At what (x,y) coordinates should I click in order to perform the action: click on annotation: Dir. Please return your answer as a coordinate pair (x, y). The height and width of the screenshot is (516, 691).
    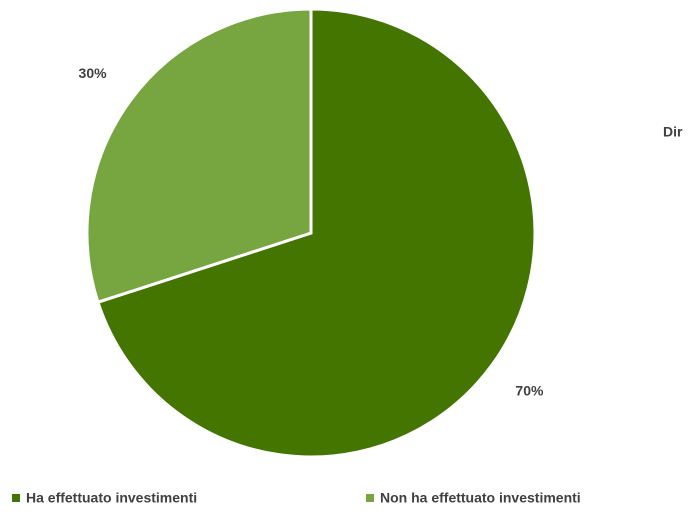
    Looking at the image, I should click on (673, 132).